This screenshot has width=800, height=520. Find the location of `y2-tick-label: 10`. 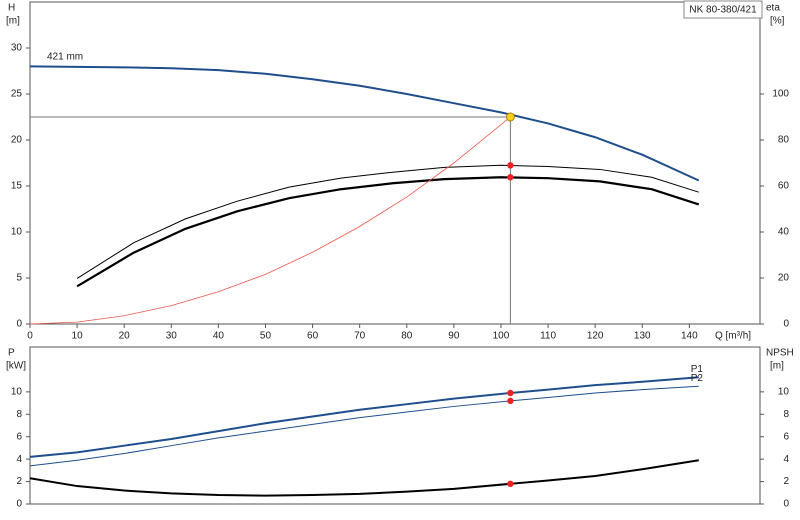

y2-tick-label: 10 is located at coordinates (784, 391).